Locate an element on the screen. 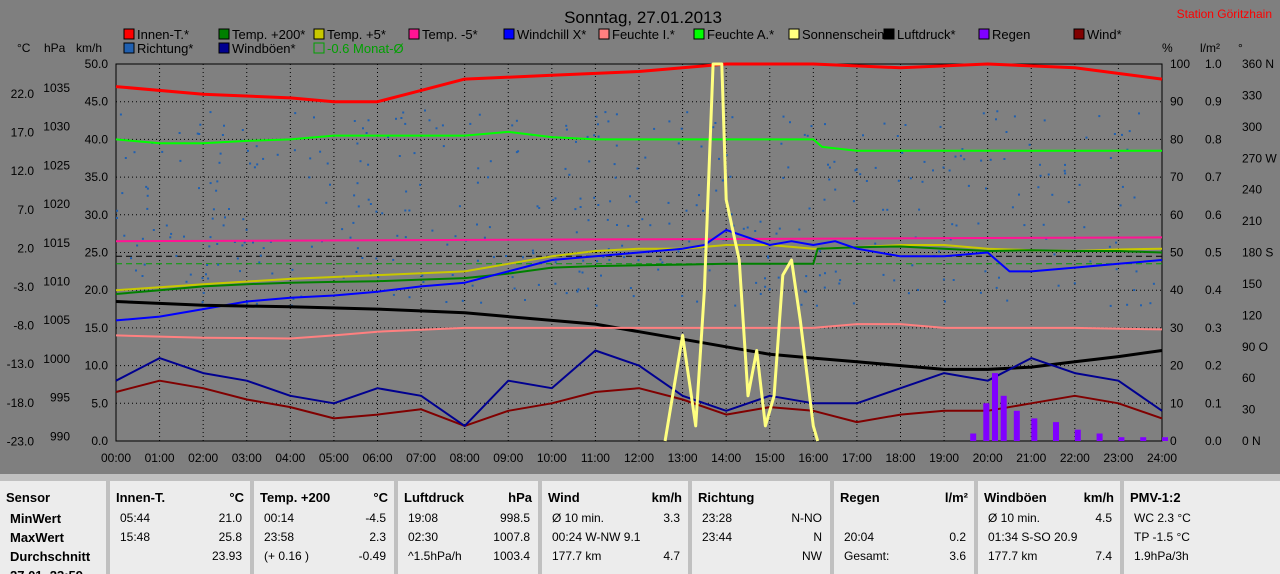  axis-hpa-tick: 1035 is located at coordinates (56, 88).